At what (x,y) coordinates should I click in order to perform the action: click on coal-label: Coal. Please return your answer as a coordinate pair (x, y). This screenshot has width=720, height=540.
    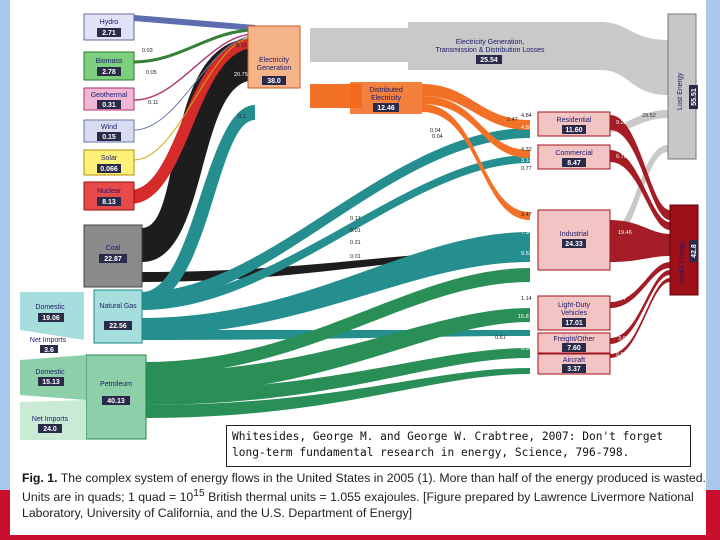
    Looking at the image, I should click on (113, 248).